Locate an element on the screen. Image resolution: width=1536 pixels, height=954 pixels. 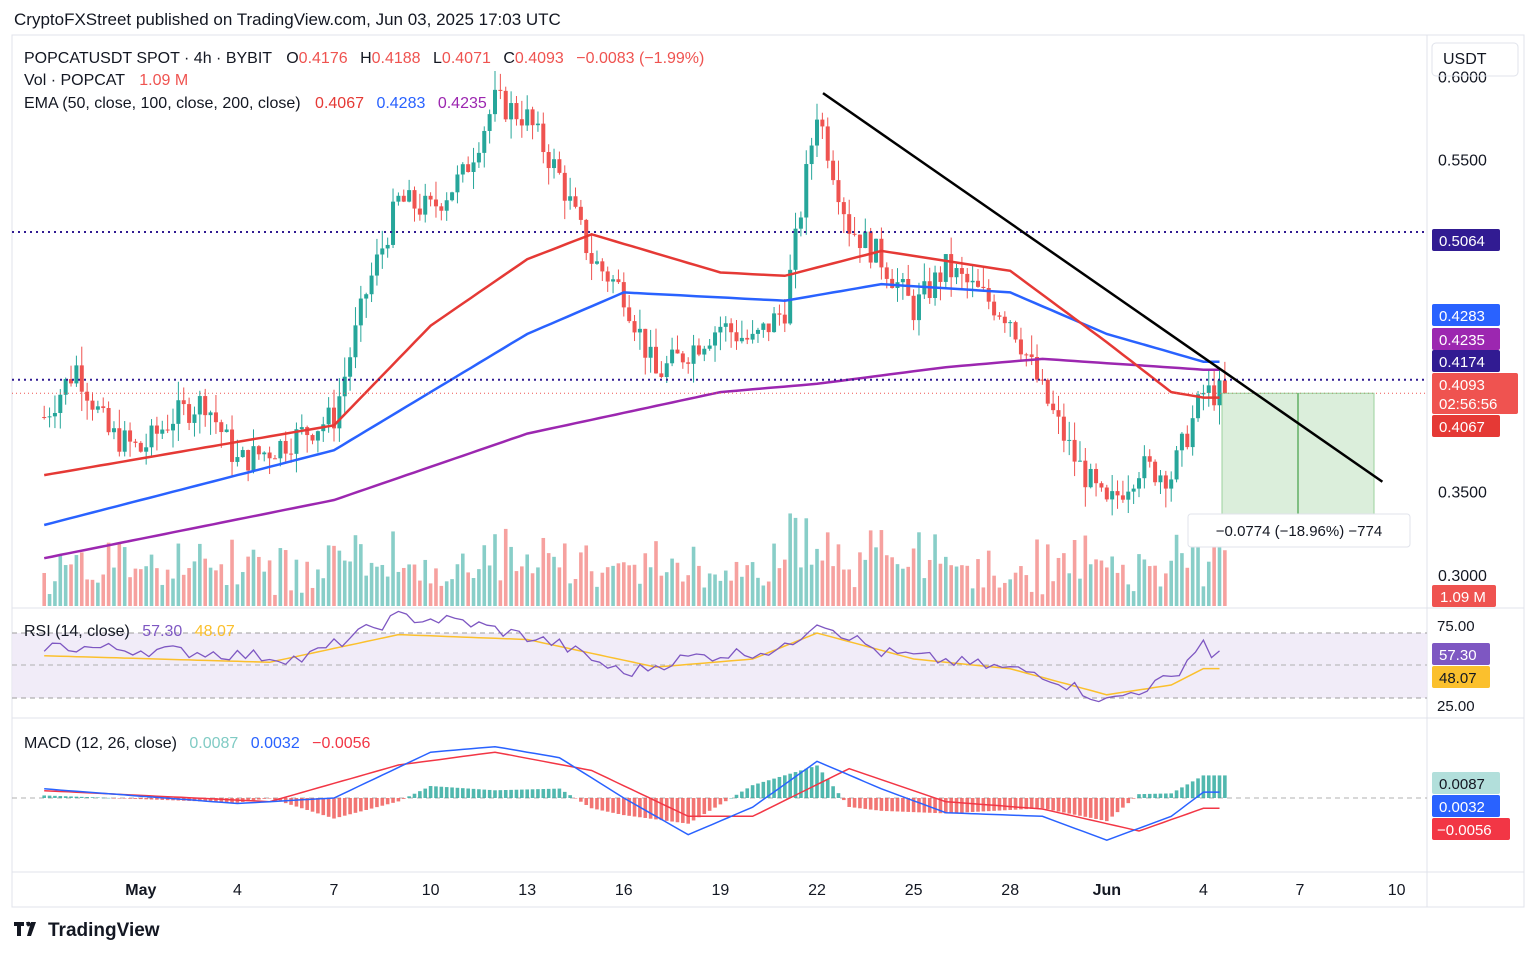
currency-label: USDT is located at coordinates (1465, 59).